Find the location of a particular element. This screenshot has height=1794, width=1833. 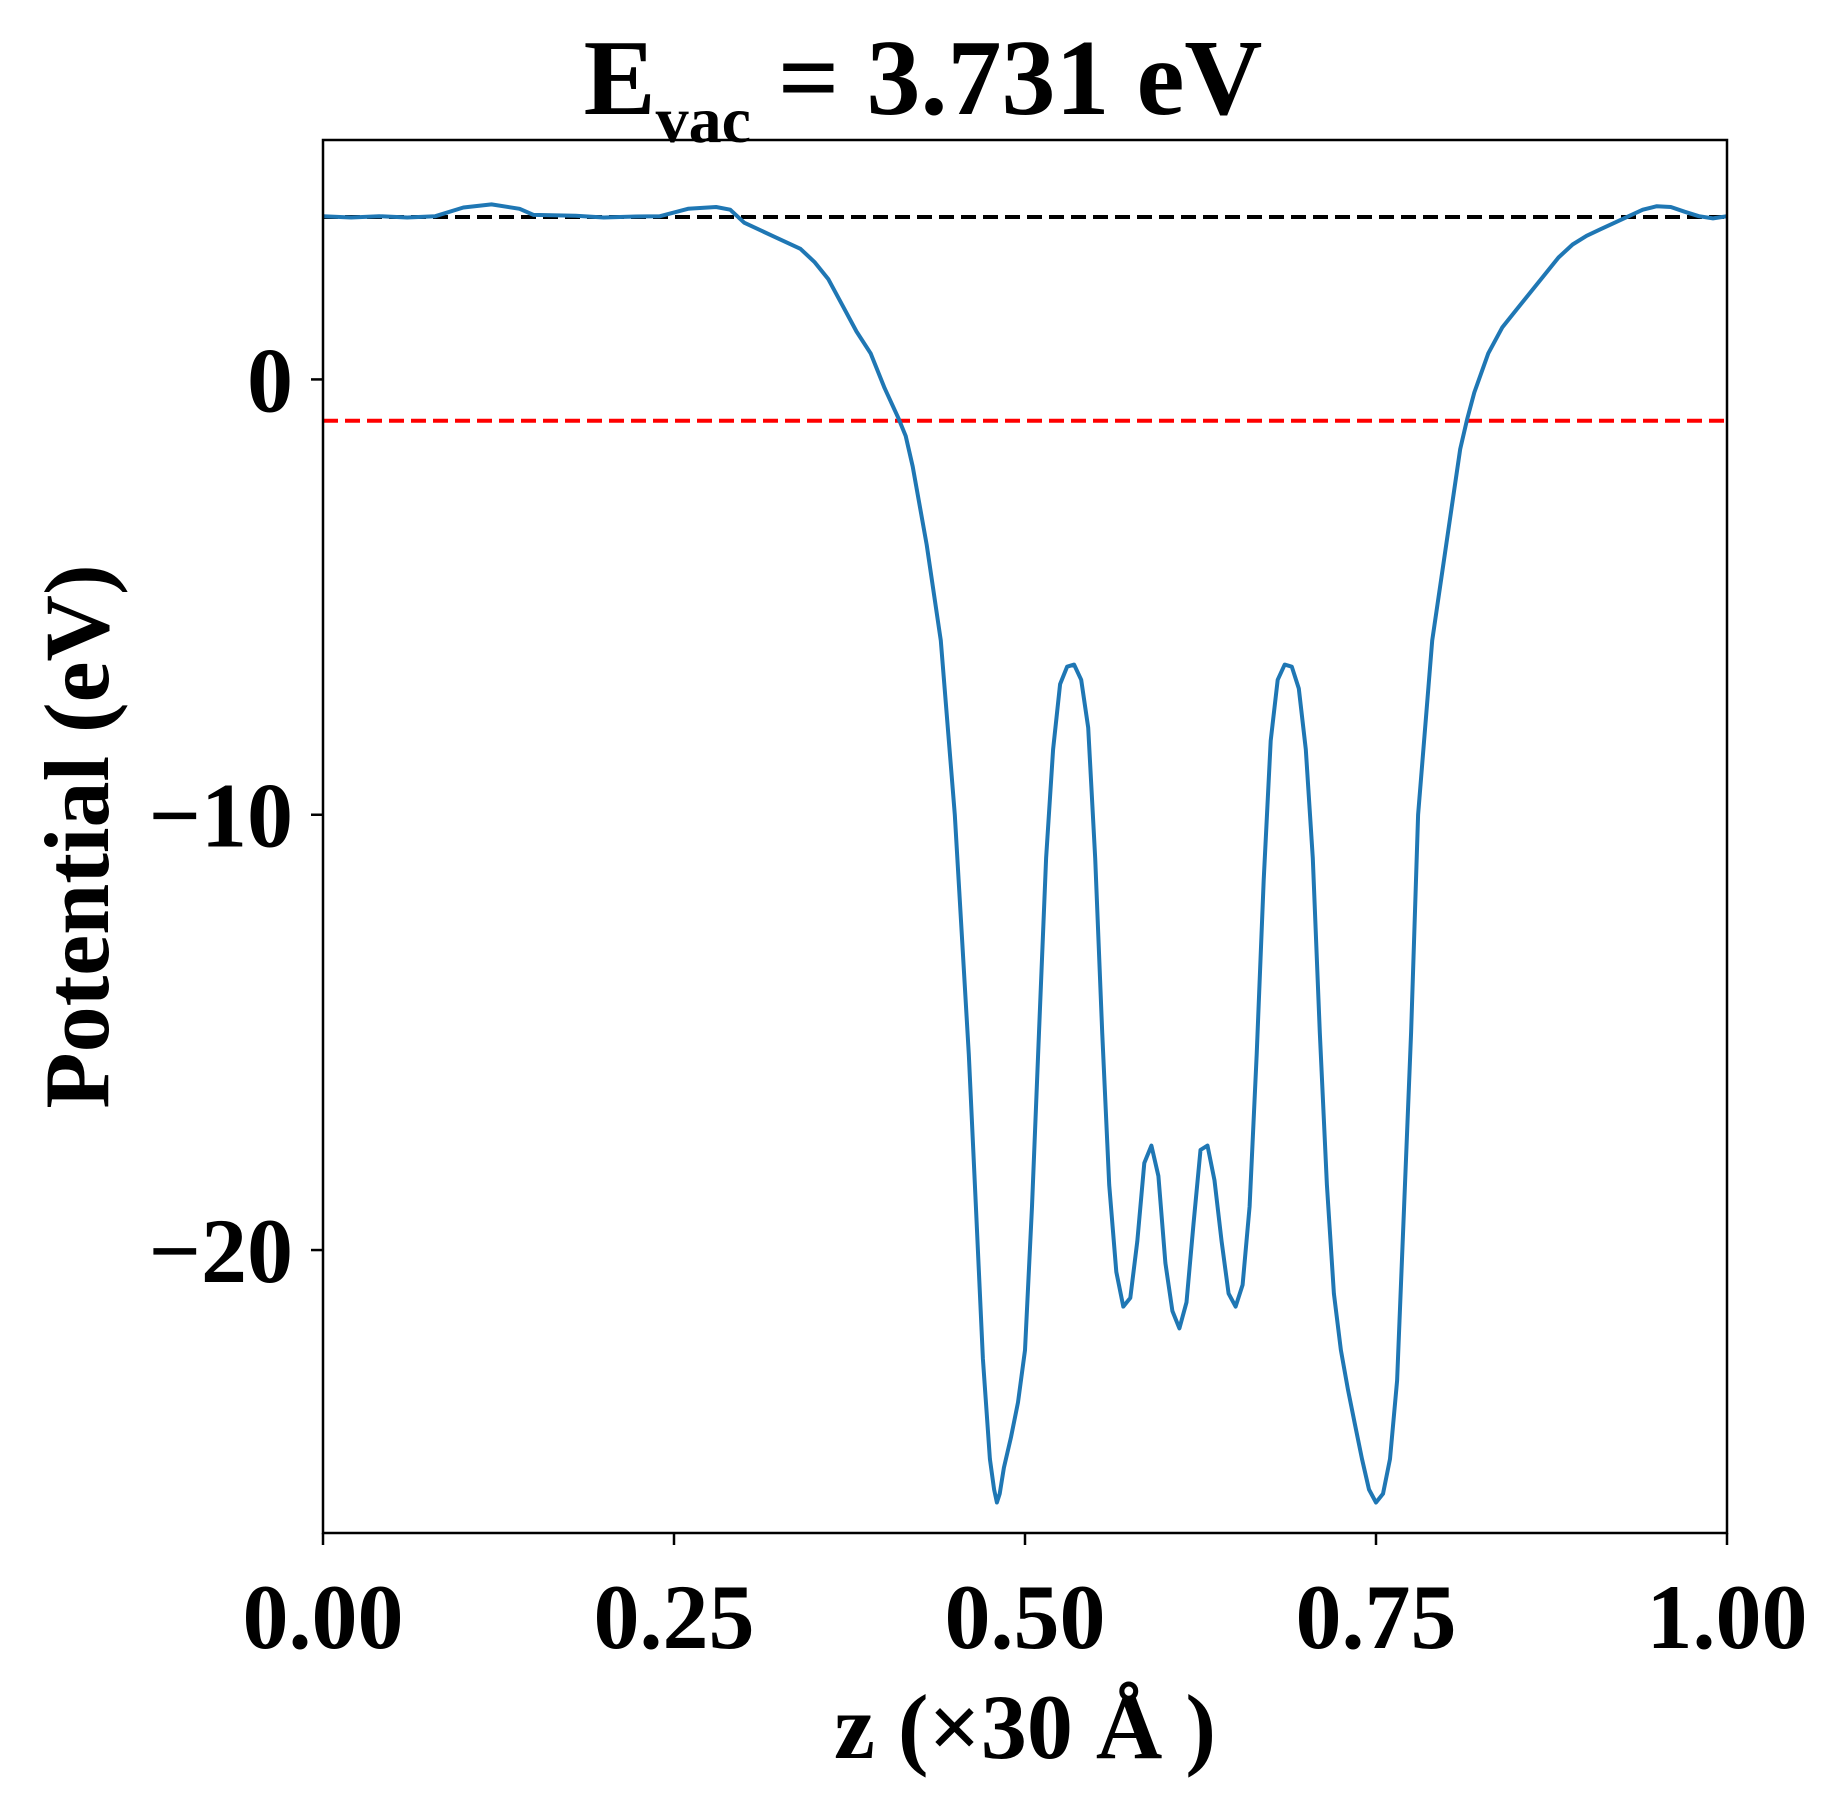

y-axis-label: Potential (eV) is located at coordinates (77, 836).